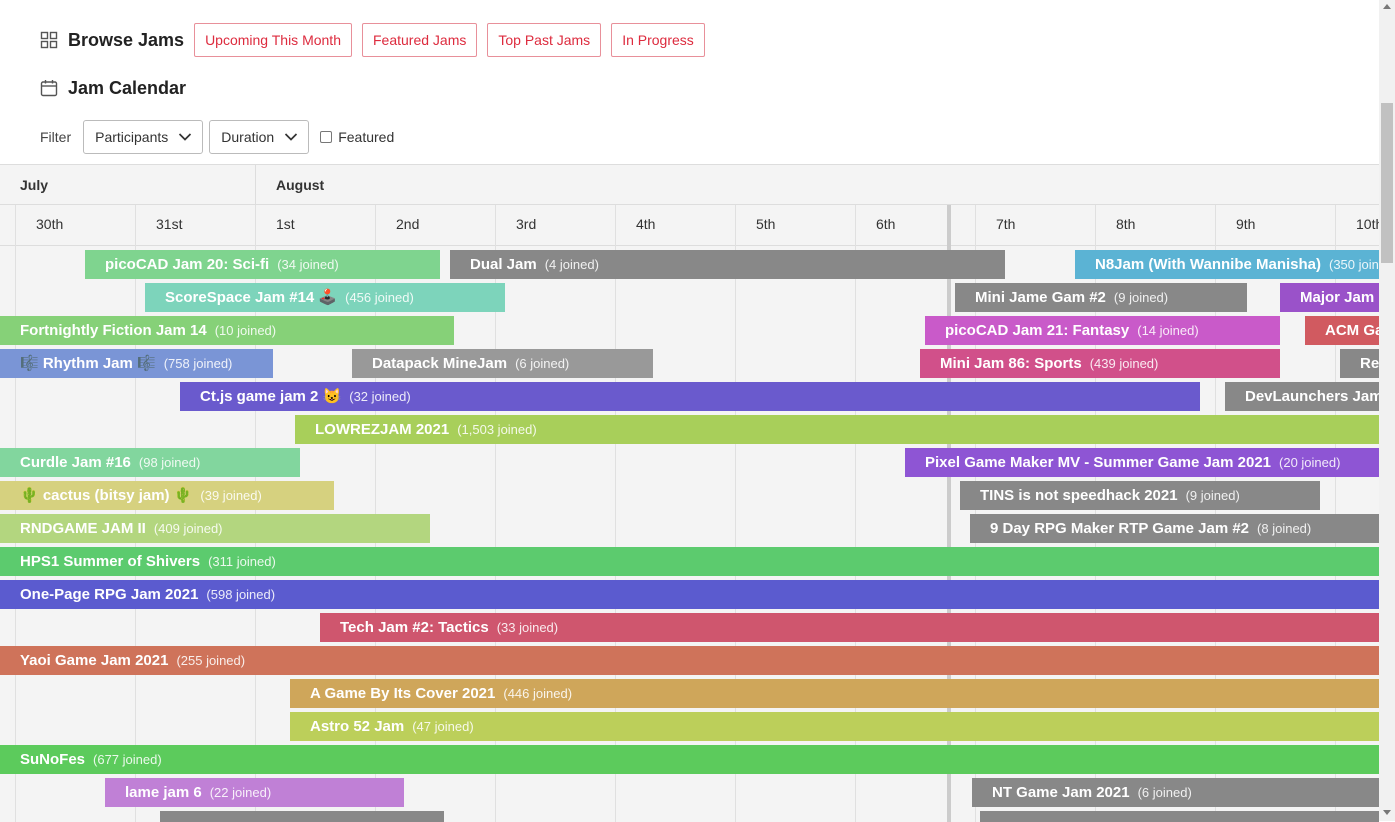 Image resolution: width=1395 pixels, height=822 pixels. Describe the element at coordinates (254, 792) in the screenshot. I see `jam-bar: lame jam 6 (22 joined)` at that location.